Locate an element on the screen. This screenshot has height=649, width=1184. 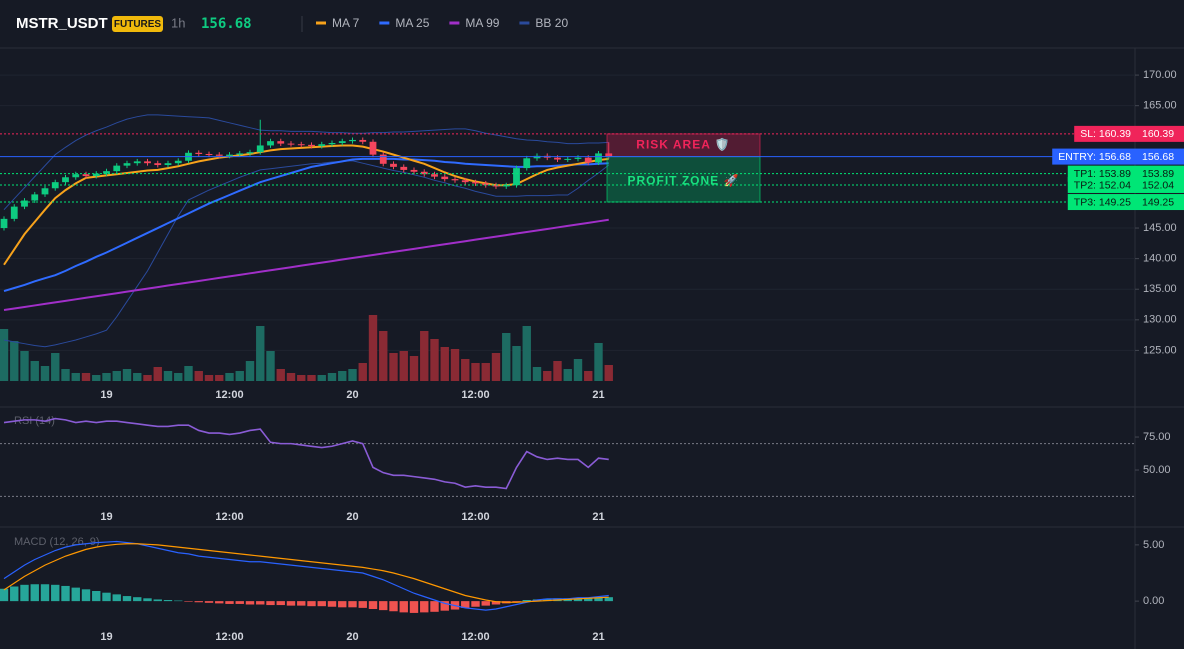
bb-upper is located at coordinates (306, 162).